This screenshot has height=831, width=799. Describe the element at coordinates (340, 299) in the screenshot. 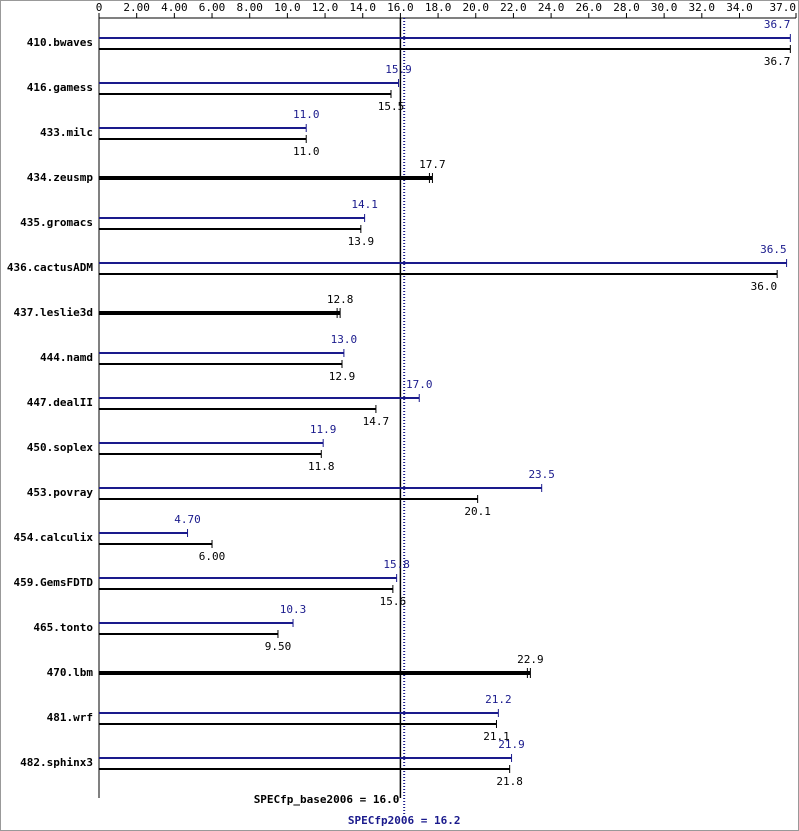

I see `value-label: 12.8` at that location.